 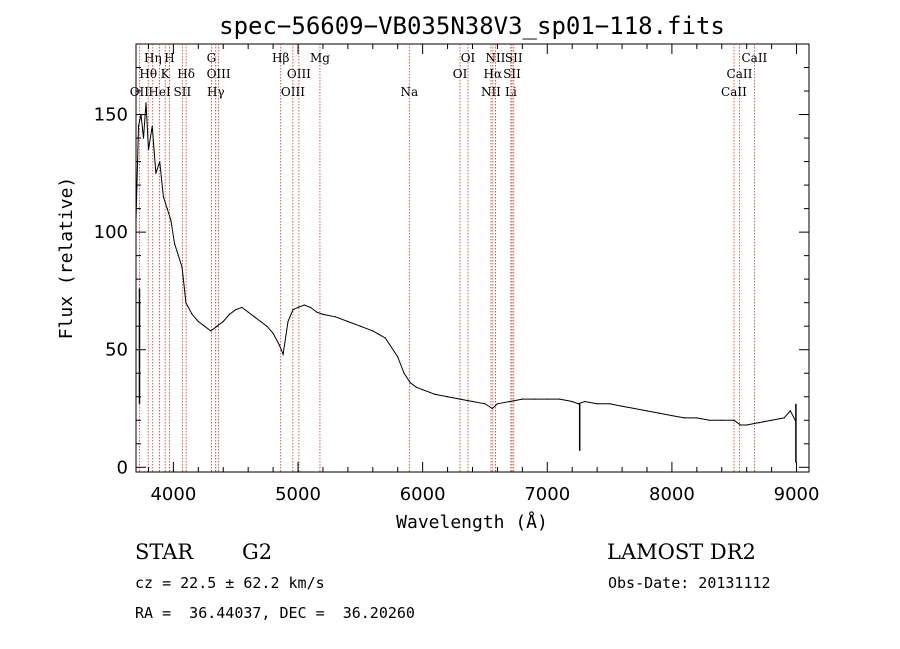 What do you see at coordinates (116, 350) in the screenshot?
I see `y-tick-label-1: 50` at bounding box center [116, 350].